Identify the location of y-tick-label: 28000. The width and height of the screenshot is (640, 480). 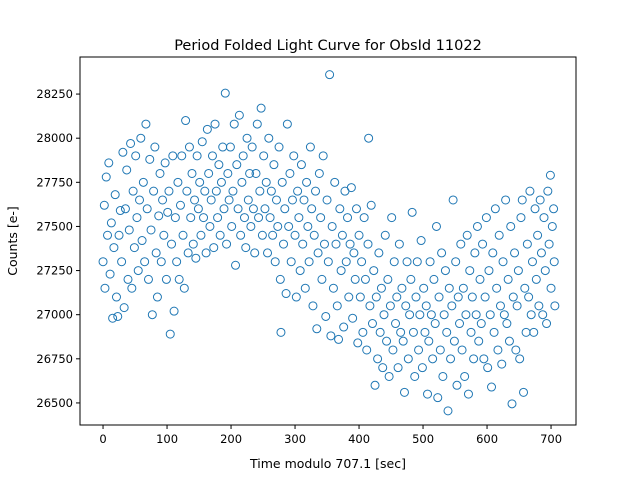
(54, 138).